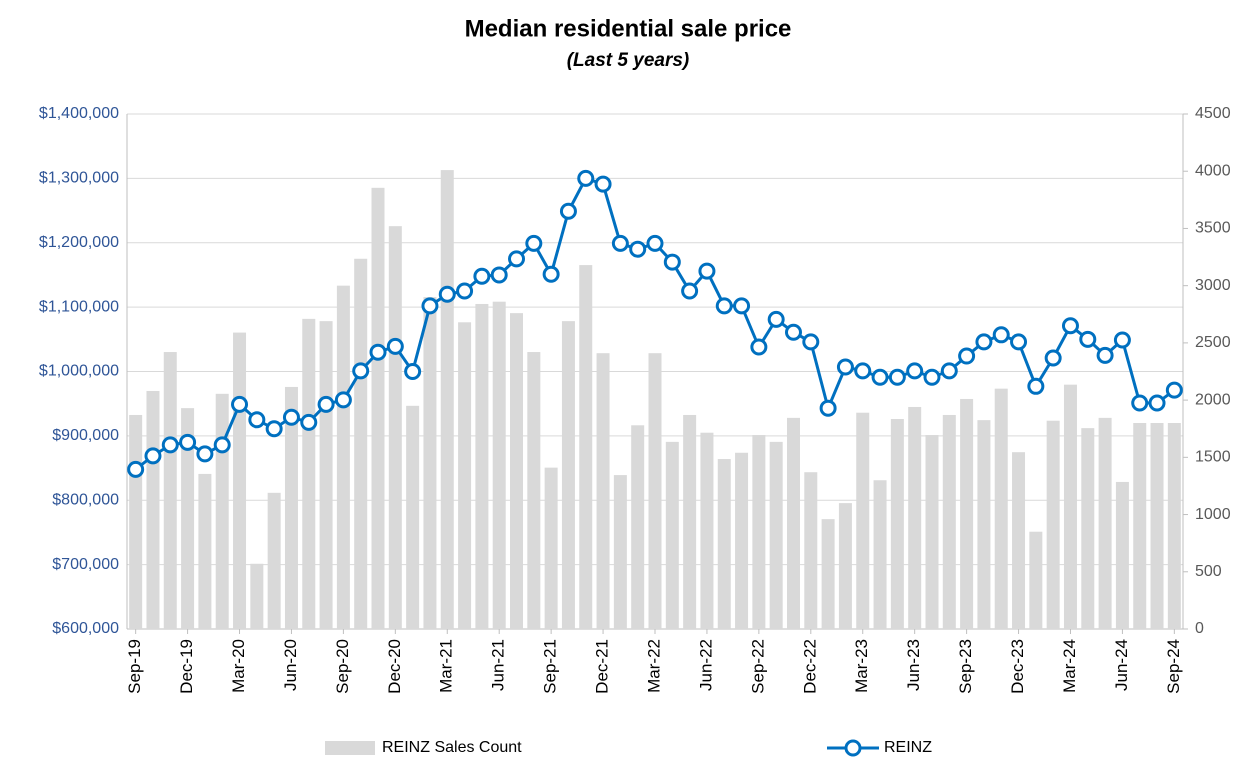  I want to click on legend-label: REINZ, so click(908, 747).